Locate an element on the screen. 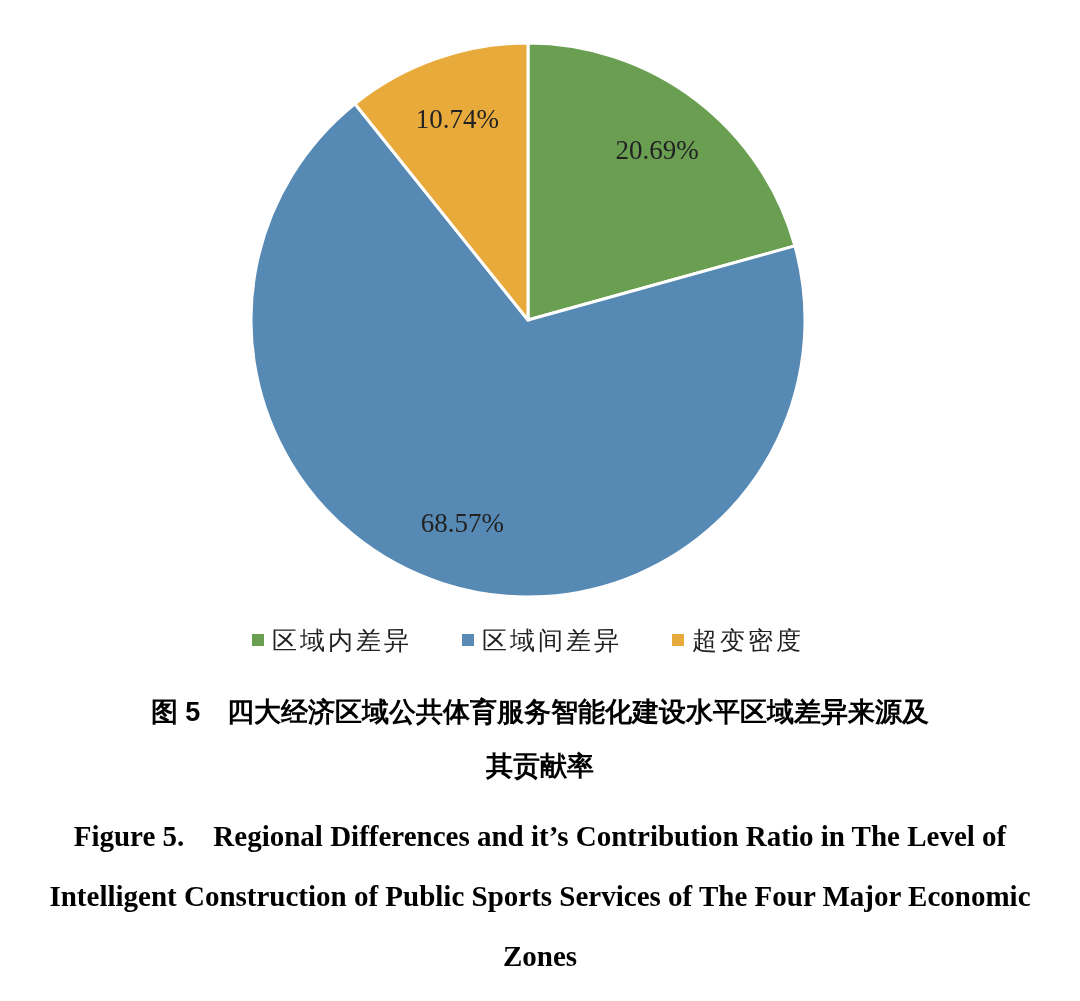 This screenshot has width=1080, height=1001. legend-label: 超变密度 is located at coordinates (748, 640).